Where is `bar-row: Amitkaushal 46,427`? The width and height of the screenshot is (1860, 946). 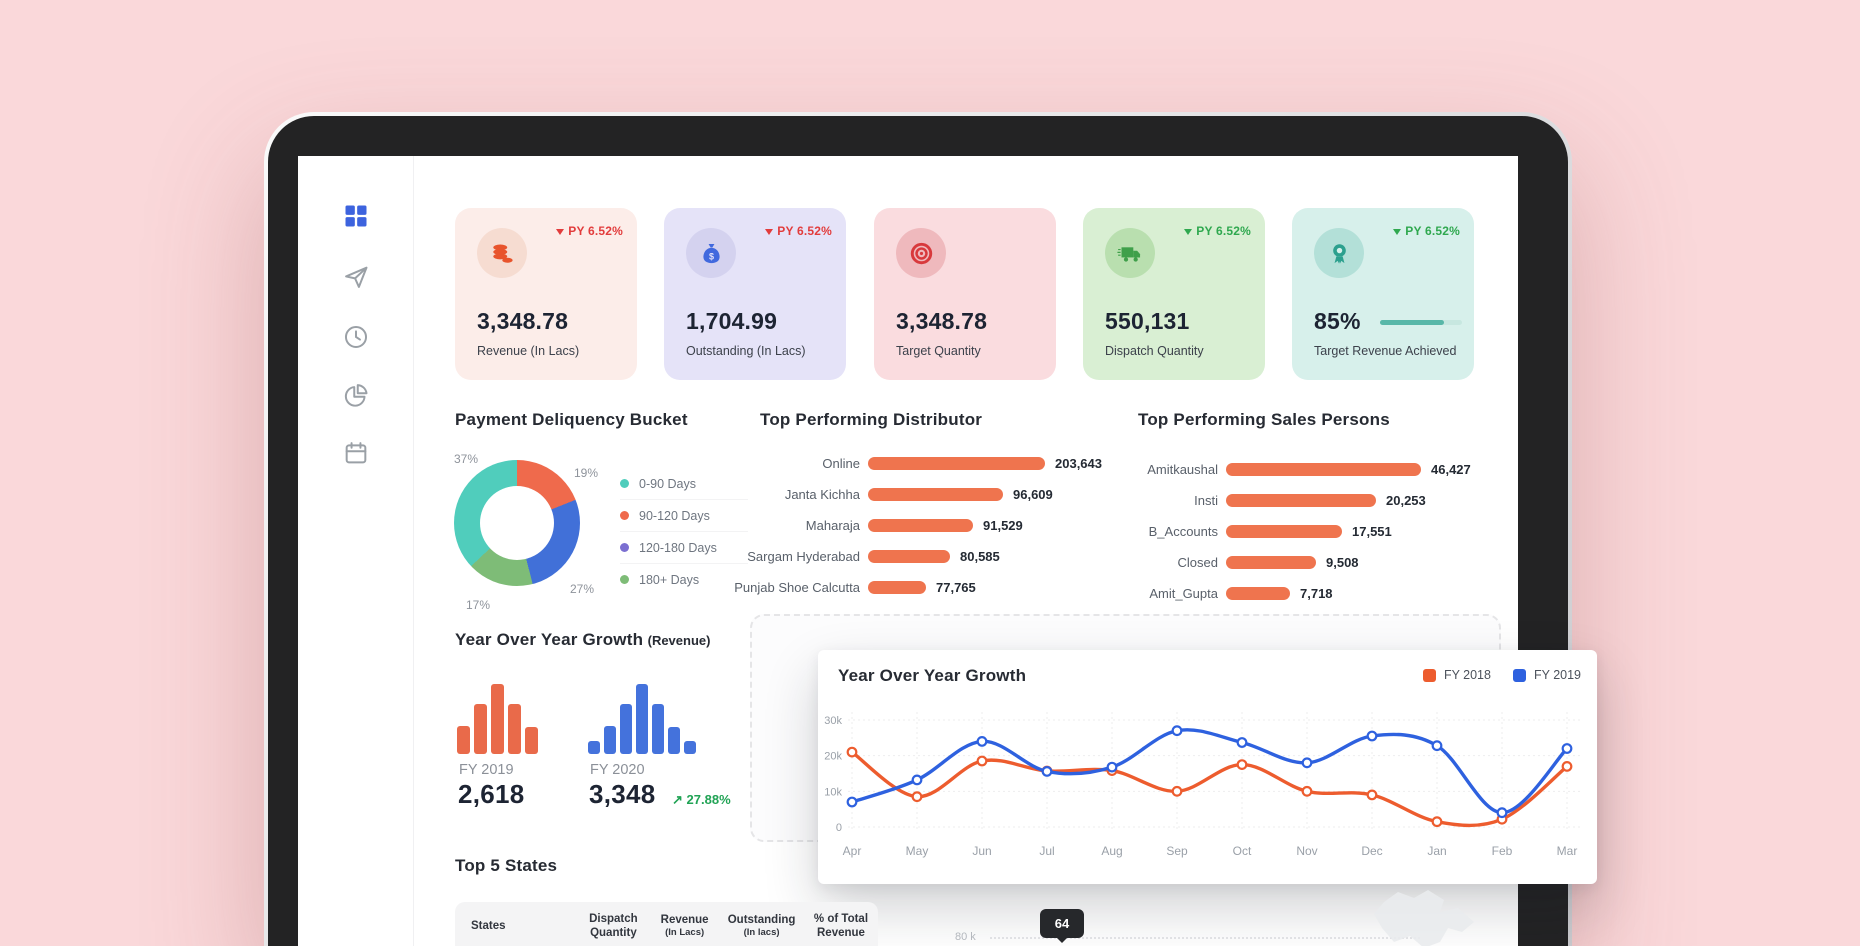 bar-row: Amitkaushal 46,427 is located at coordinates (1269, 469).